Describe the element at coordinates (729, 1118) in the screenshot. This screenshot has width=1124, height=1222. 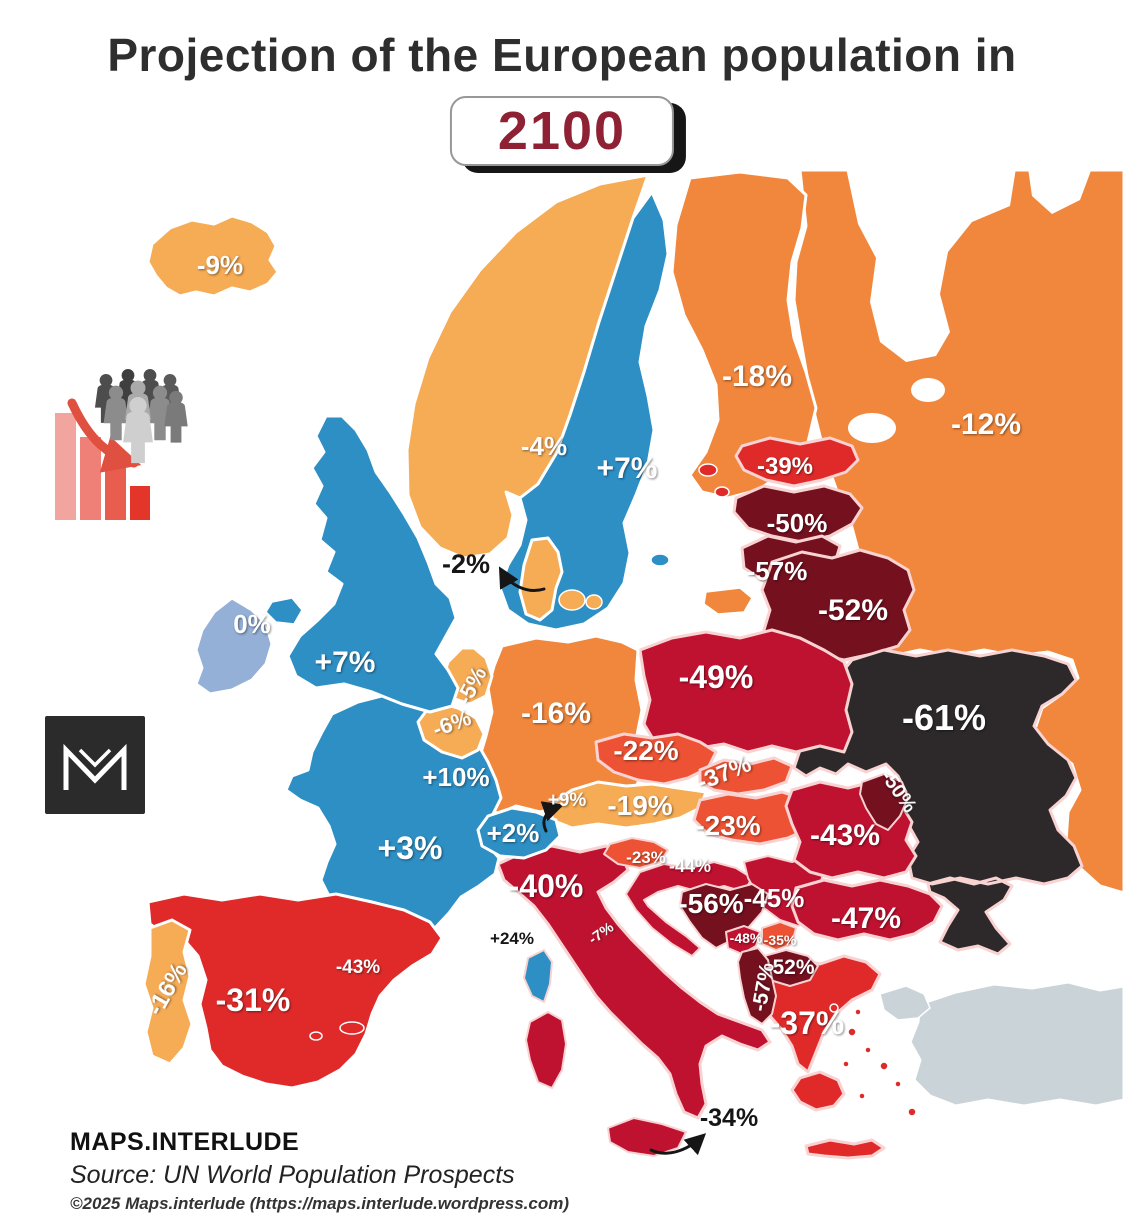
I see `label-malta: -34%` at that location.